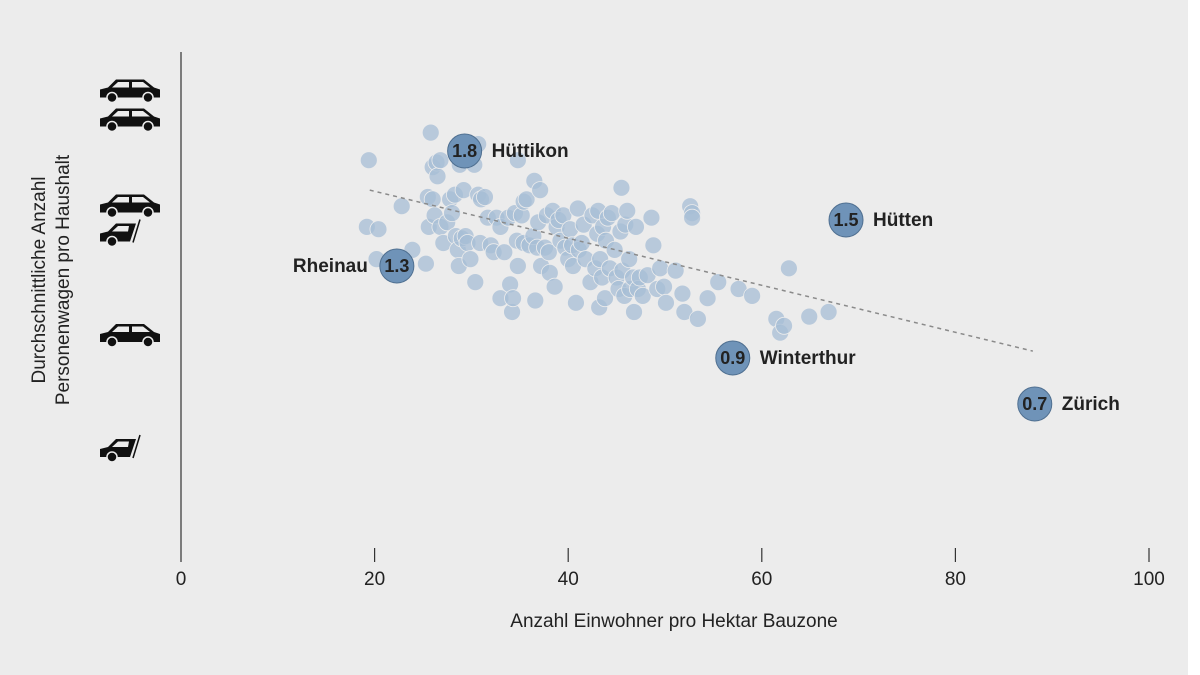  I want to click on highlight-value: 1.5, so click(846, 220).